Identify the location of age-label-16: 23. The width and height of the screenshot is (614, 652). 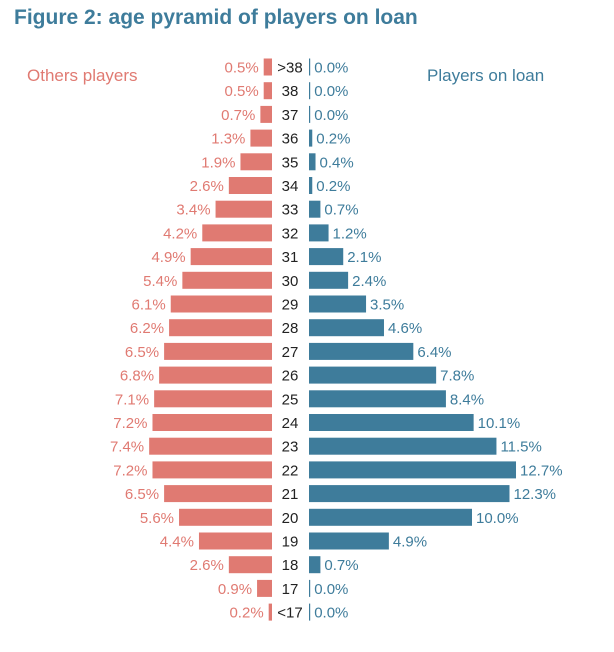
(290, 447).